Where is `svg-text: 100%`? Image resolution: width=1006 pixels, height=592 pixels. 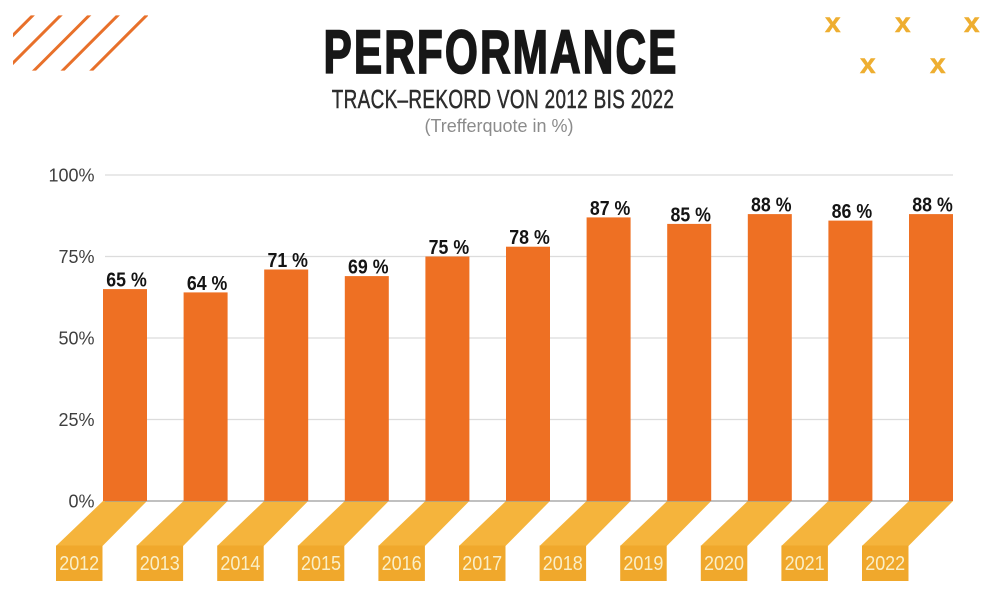
svg-text: 100% is located at coordinates (71, 176).